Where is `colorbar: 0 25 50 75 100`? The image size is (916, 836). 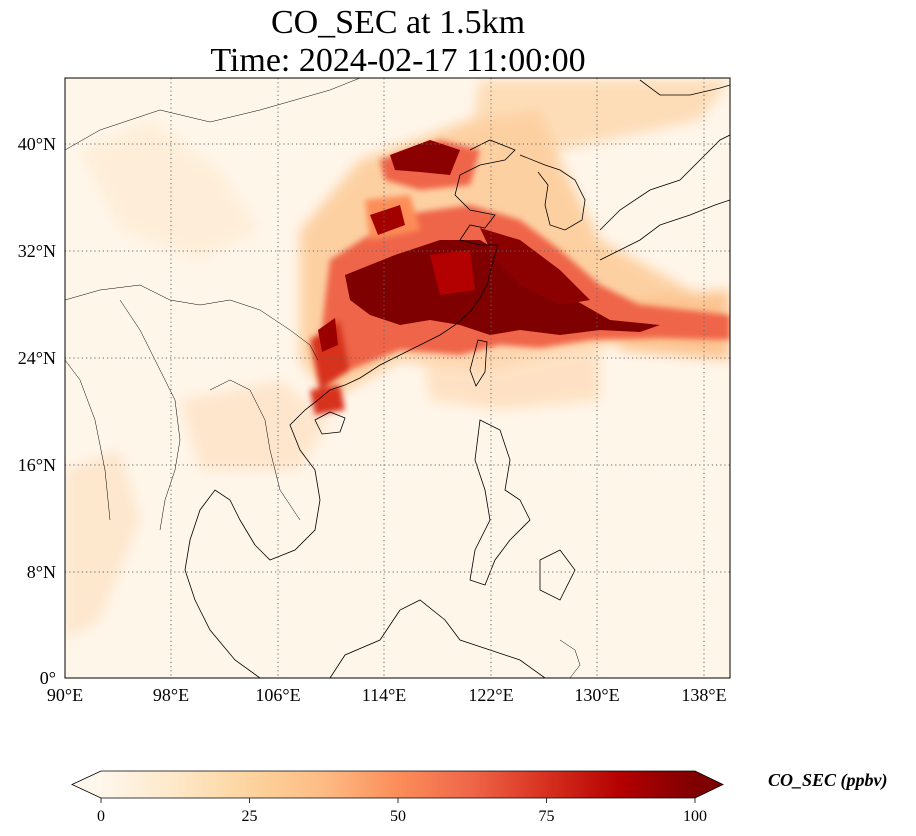 colorbar: 0 25 50 75 100 is located at coordinates (397, 797).